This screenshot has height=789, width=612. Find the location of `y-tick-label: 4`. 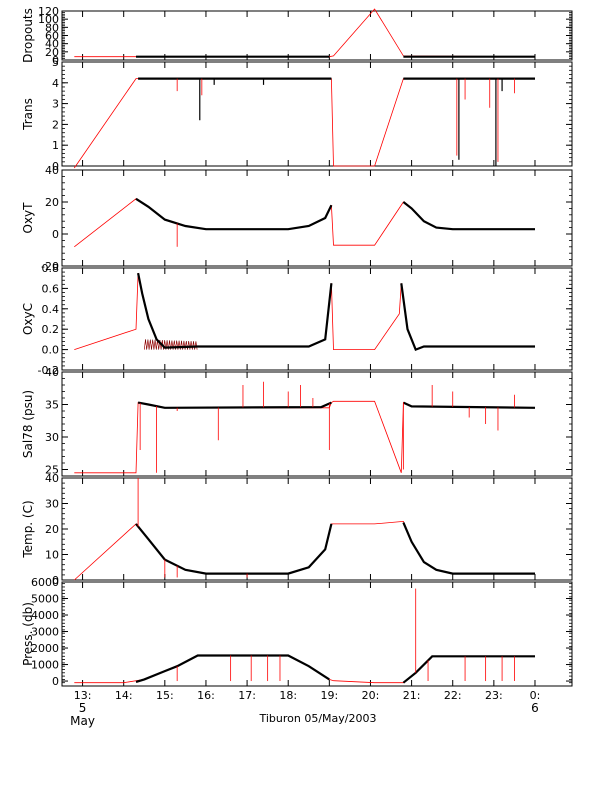

y-tick-label: 4 is located at coordinates (55, 83).